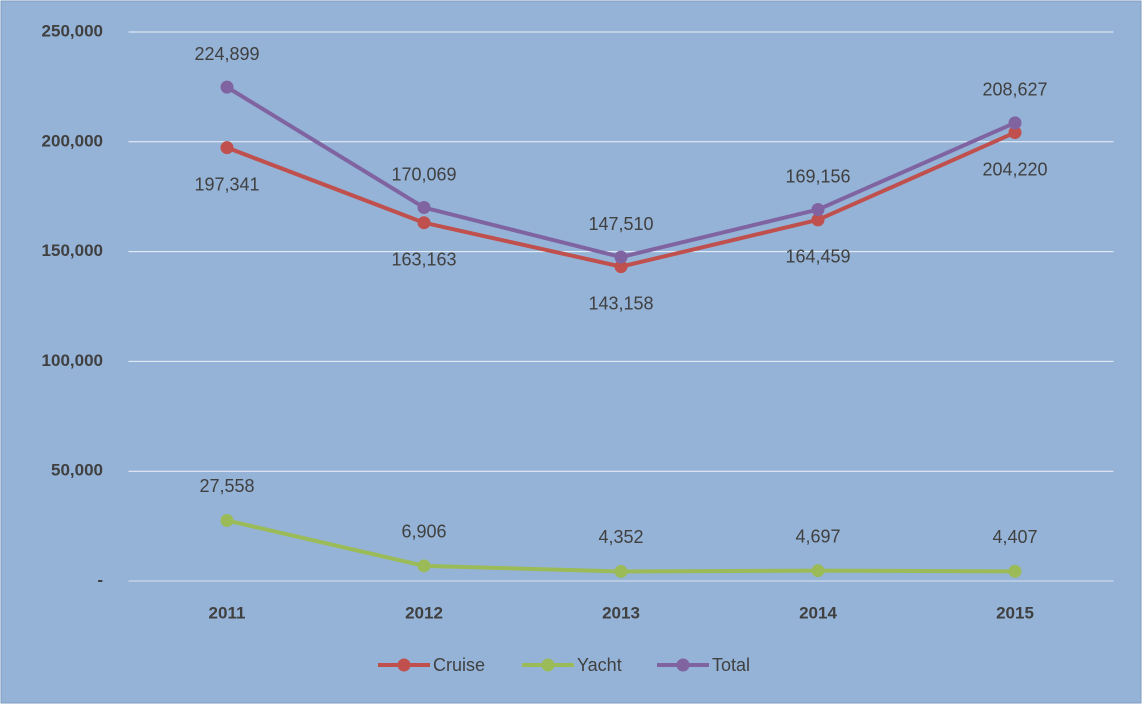 The width and height of the screenshot is (1142, 704). What do you see at coordinates (72, 360) in the screenshot?
I see `y-tick-label: 100,000` at bounding box center [72, 360].